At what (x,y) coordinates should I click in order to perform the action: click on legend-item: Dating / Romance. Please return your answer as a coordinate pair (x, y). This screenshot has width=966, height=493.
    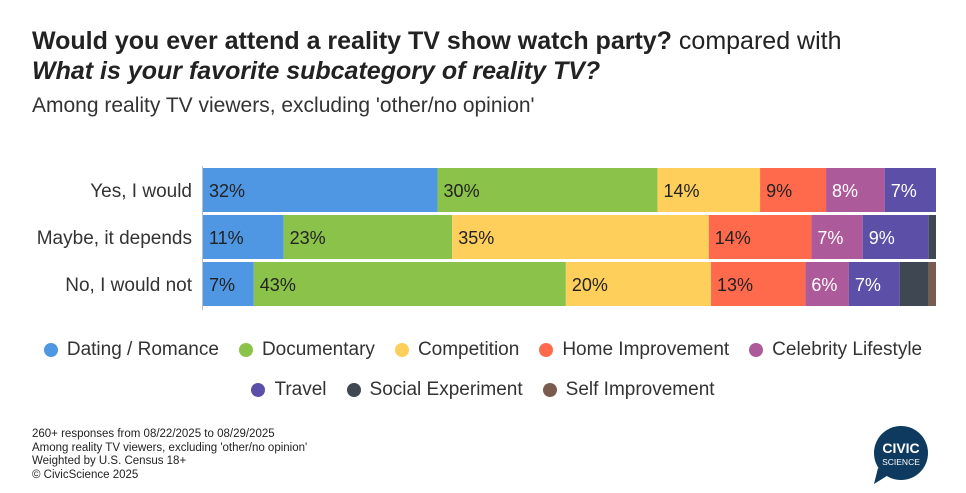
    Looking at the image, I should click on (131, 350).